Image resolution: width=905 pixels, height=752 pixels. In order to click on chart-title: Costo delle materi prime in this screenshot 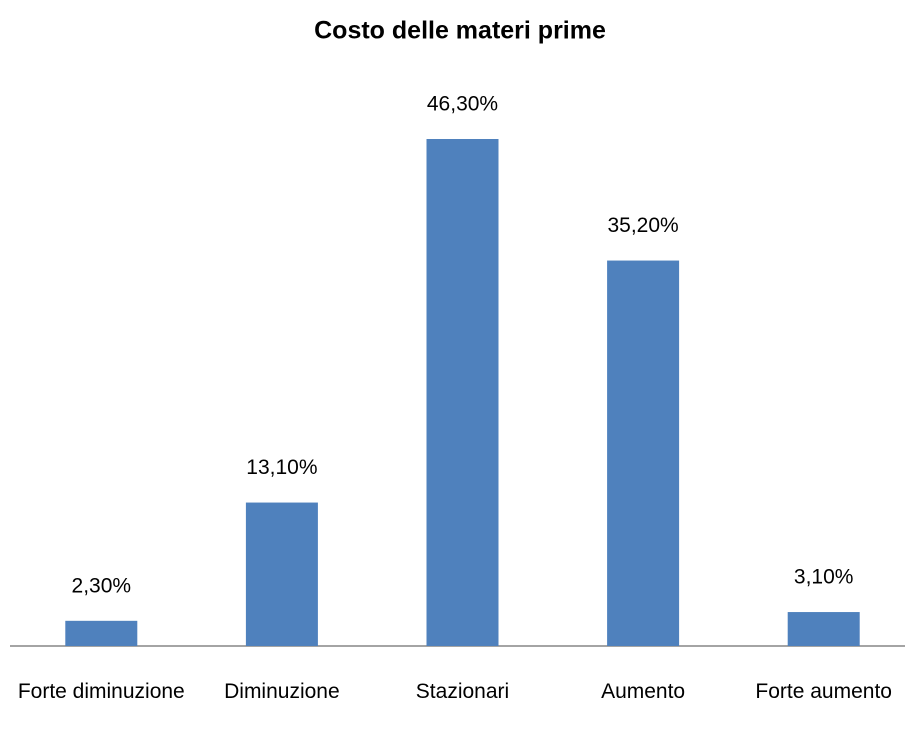, I will do `click(460, 31)`.